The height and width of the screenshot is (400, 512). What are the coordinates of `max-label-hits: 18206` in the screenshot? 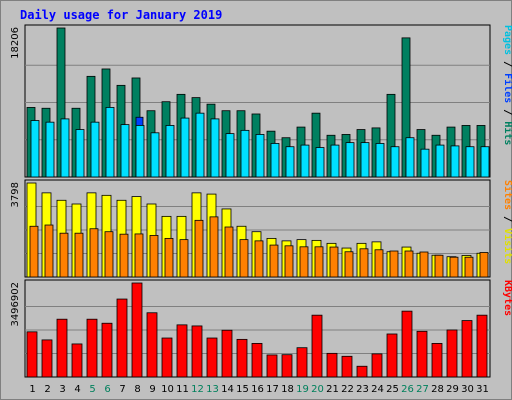 It's located at (15, 43).